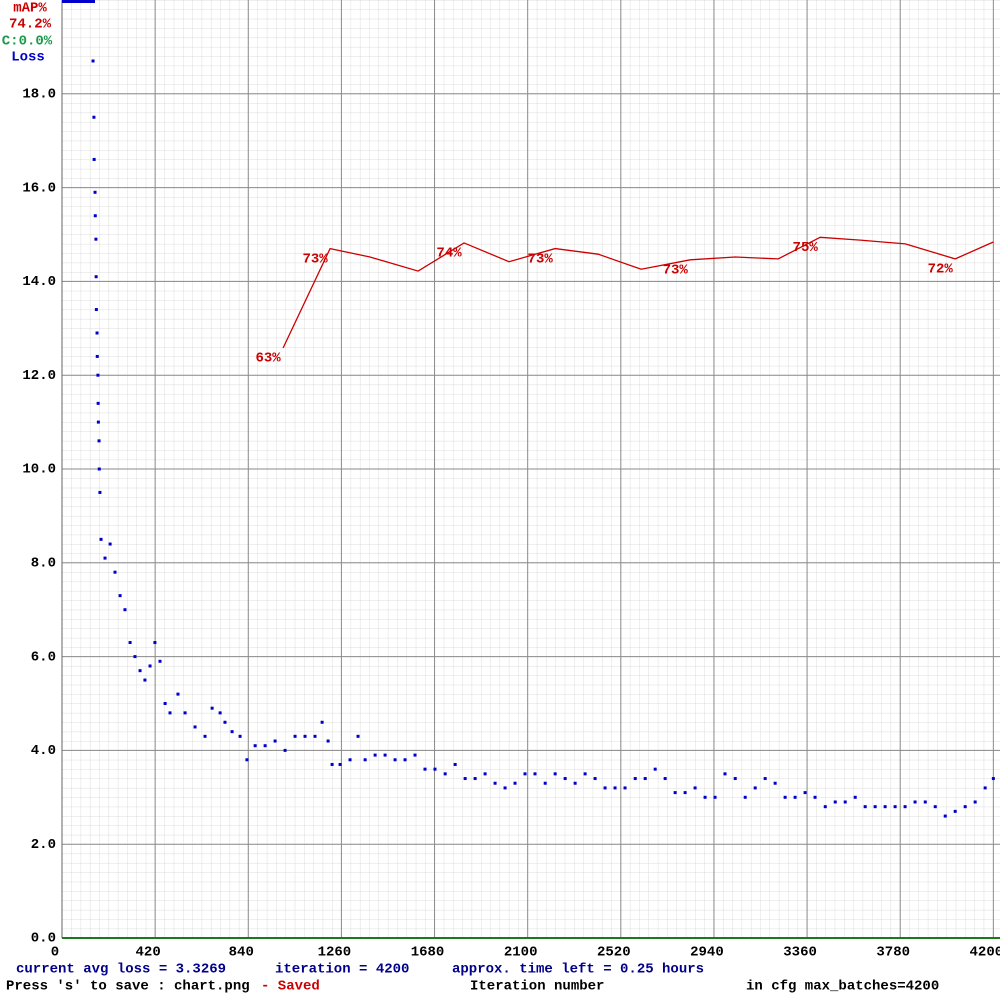 This screenshot has width=1000, height=1000. What do you see at coordinates (78, 1) in the screenshot?
I see `progress-bar` at bounding box center [78, 1].